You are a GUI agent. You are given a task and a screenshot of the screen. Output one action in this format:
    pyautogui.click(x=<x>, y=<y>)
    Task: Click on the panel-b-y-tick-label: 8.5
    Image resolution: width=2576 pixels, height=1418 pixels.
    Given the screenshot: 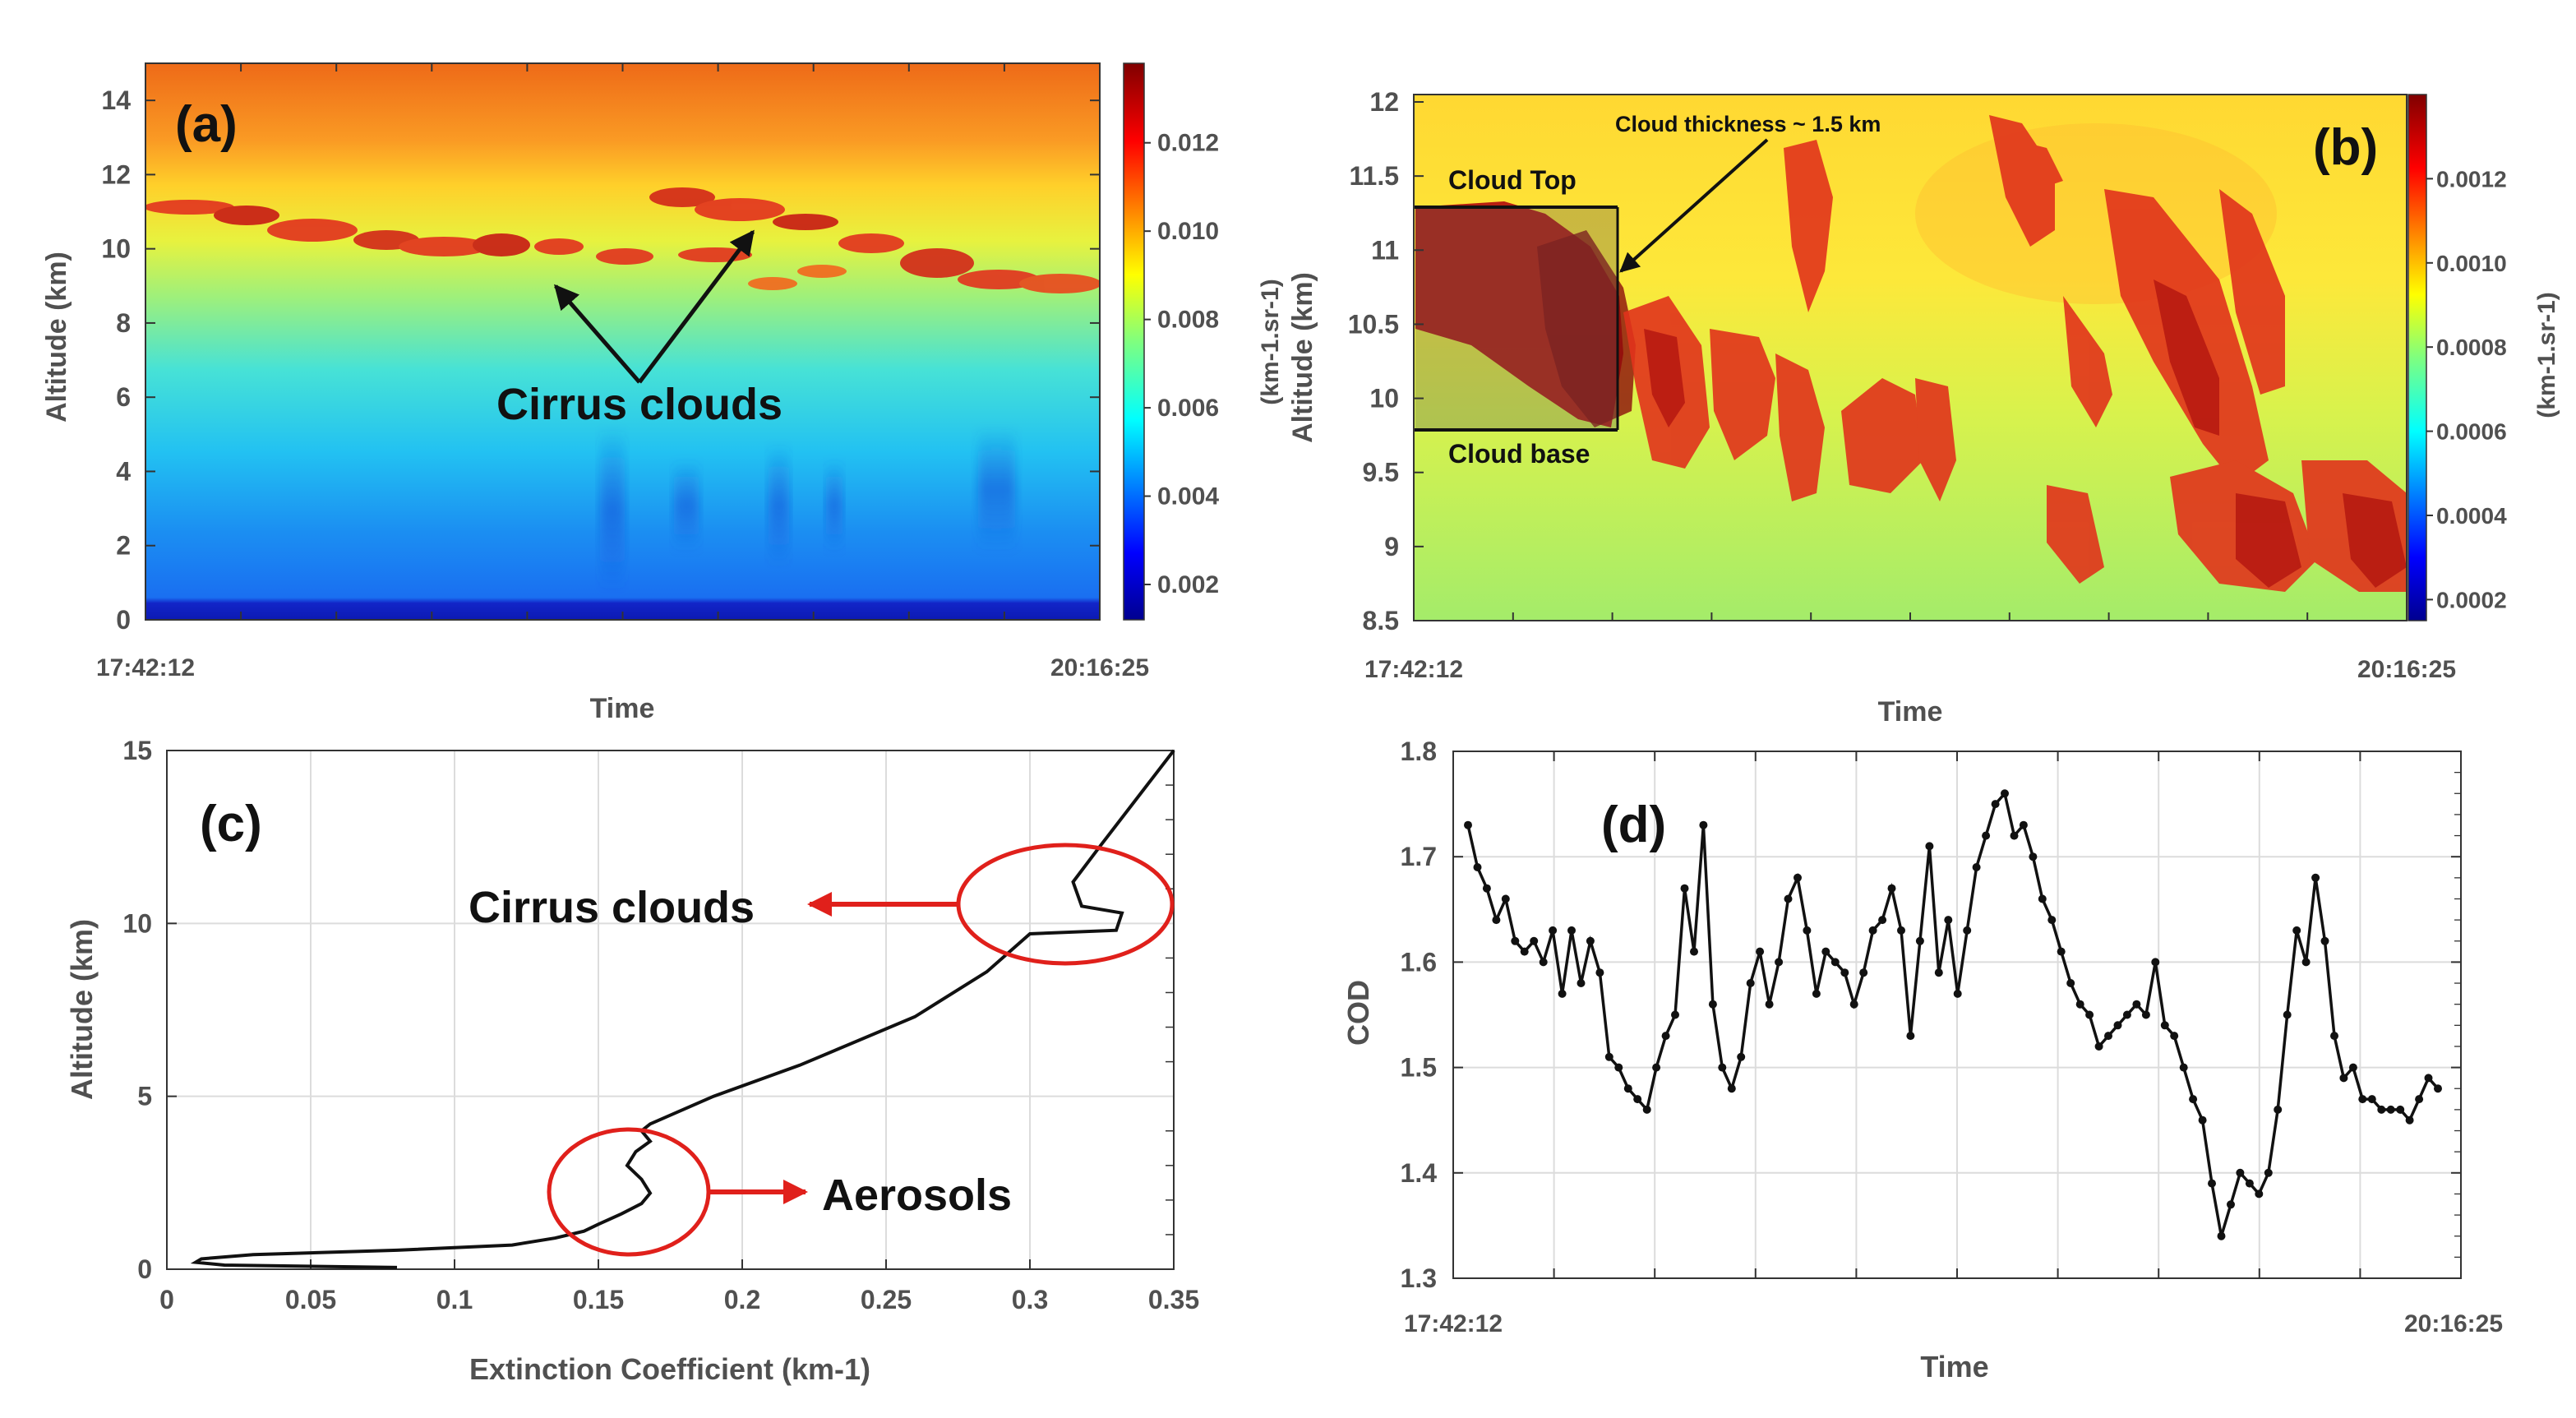 What is the action you would take?
    pyautogui.click(x=1381, y=620)
    